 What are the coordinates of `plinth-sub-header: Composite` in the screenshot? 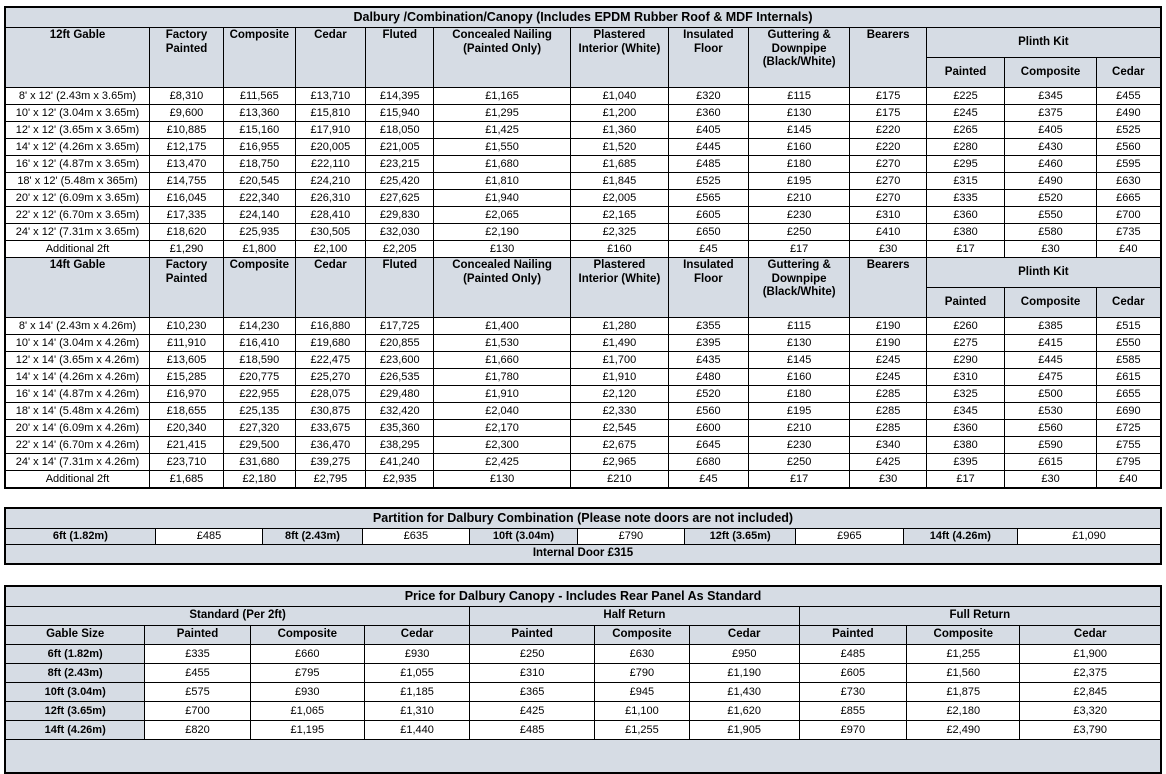 It's located at (1050, 72).